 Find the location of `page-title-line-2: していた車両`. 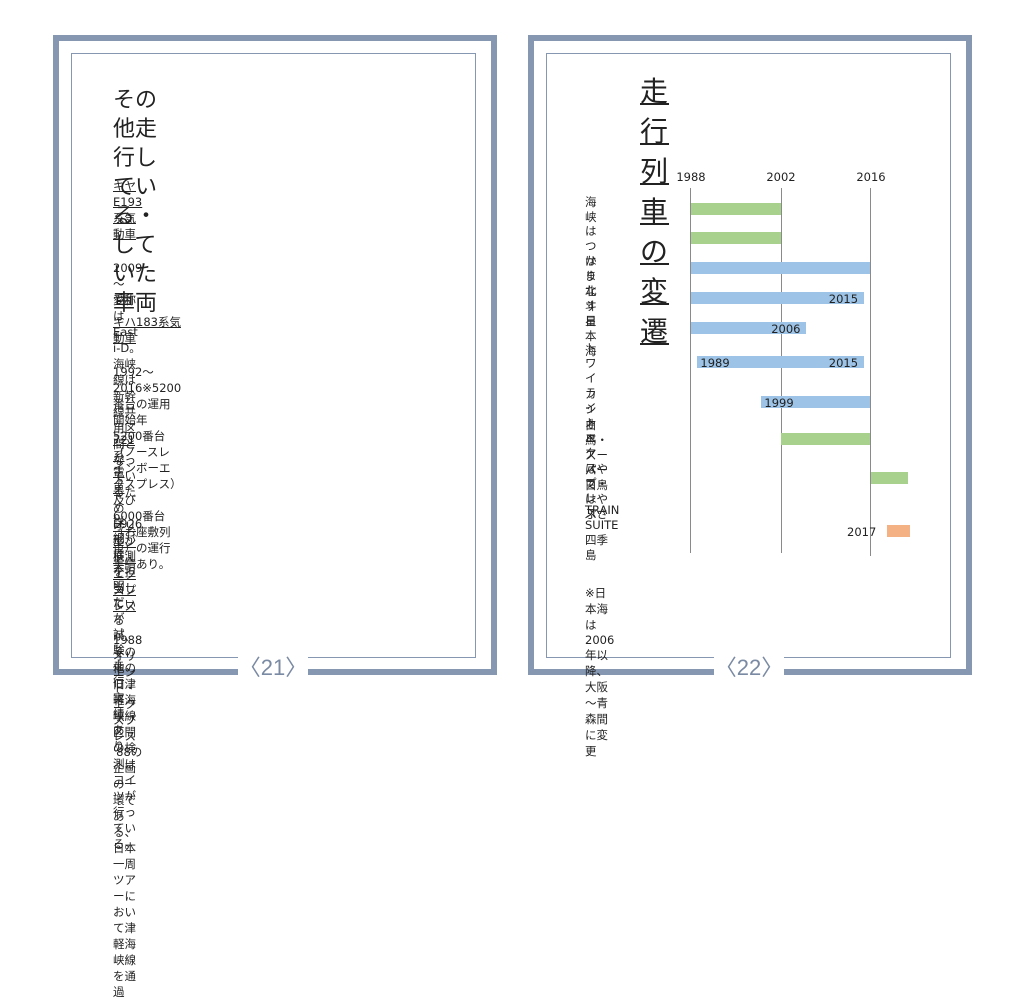

page-title-line-2: していた車両 is located at coordinates (135, 274).